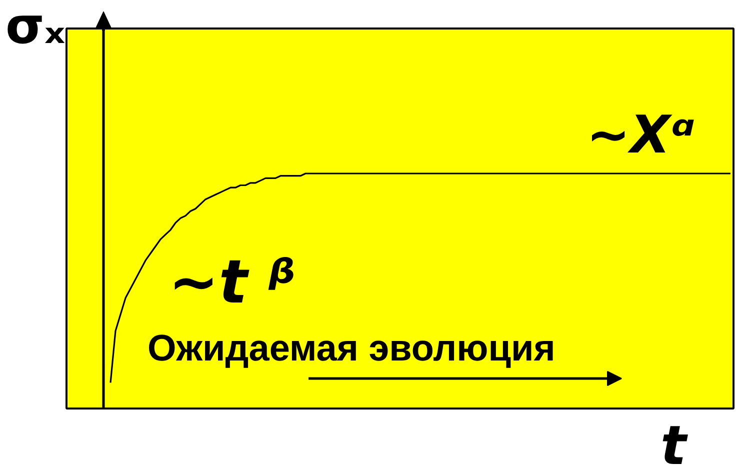 The width and height of the screenshot is (741, 469). What do you see at coordinates (352, 348) in the screenshot?
I see `annotation: Ожидаемая эволюция` at bounding box center [352, 348].